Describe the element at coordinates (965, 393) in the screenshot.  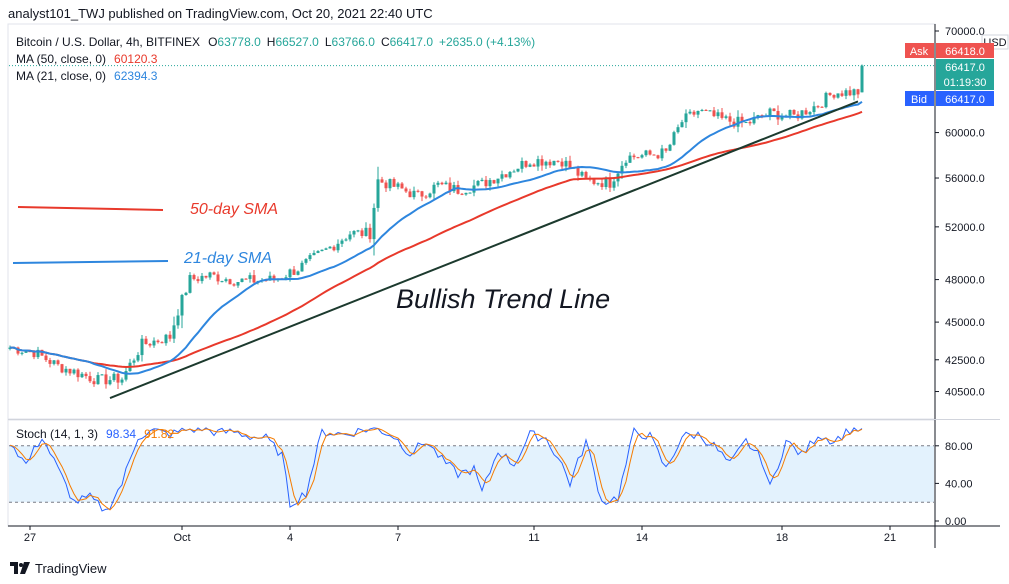
I see `price-tick-label: 40500.0` at that location.